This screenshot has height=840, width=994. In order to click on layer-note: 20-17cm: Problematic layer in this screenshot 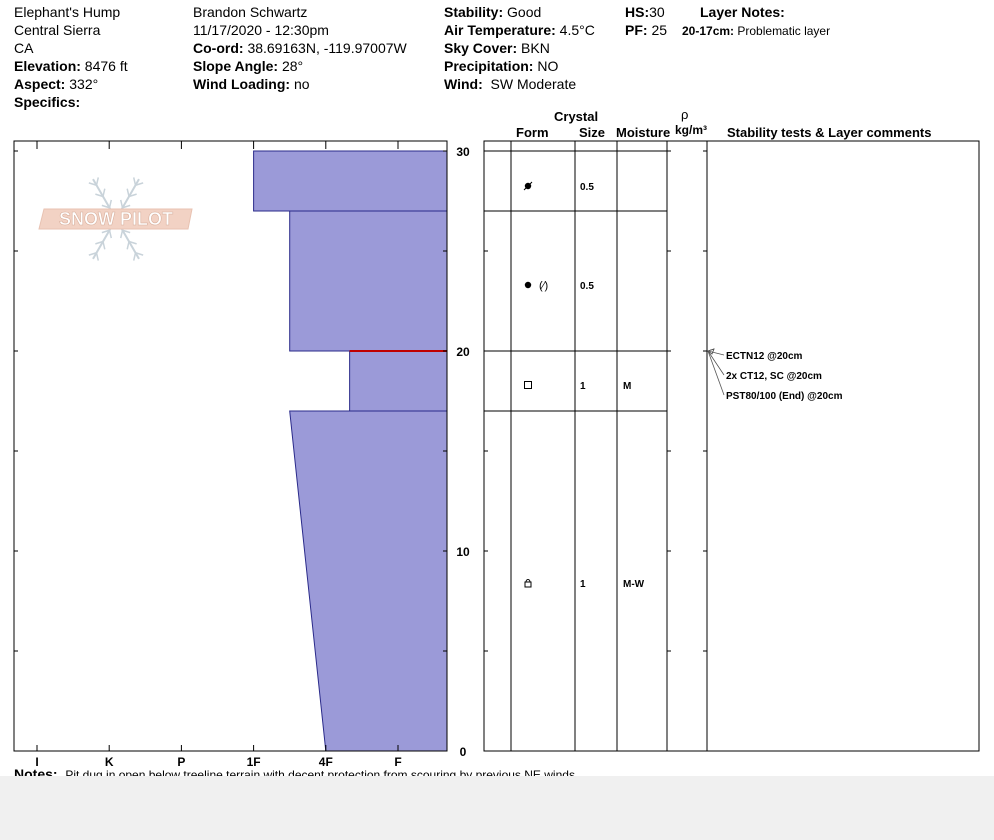, I will do `click(756, 31)`.